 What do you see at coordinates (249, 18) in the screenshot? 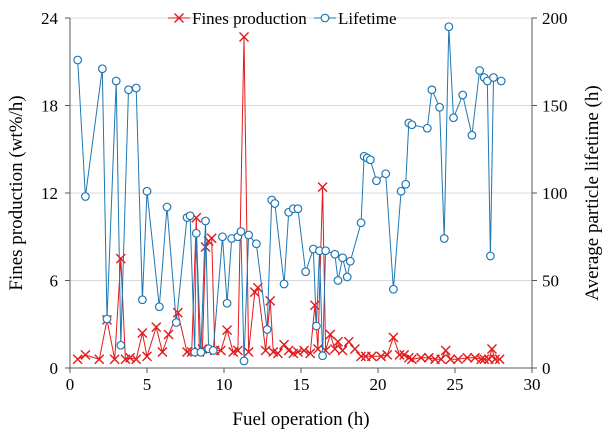
I see `legend-label-fines: Fines production` at bounding box center [249, 18].